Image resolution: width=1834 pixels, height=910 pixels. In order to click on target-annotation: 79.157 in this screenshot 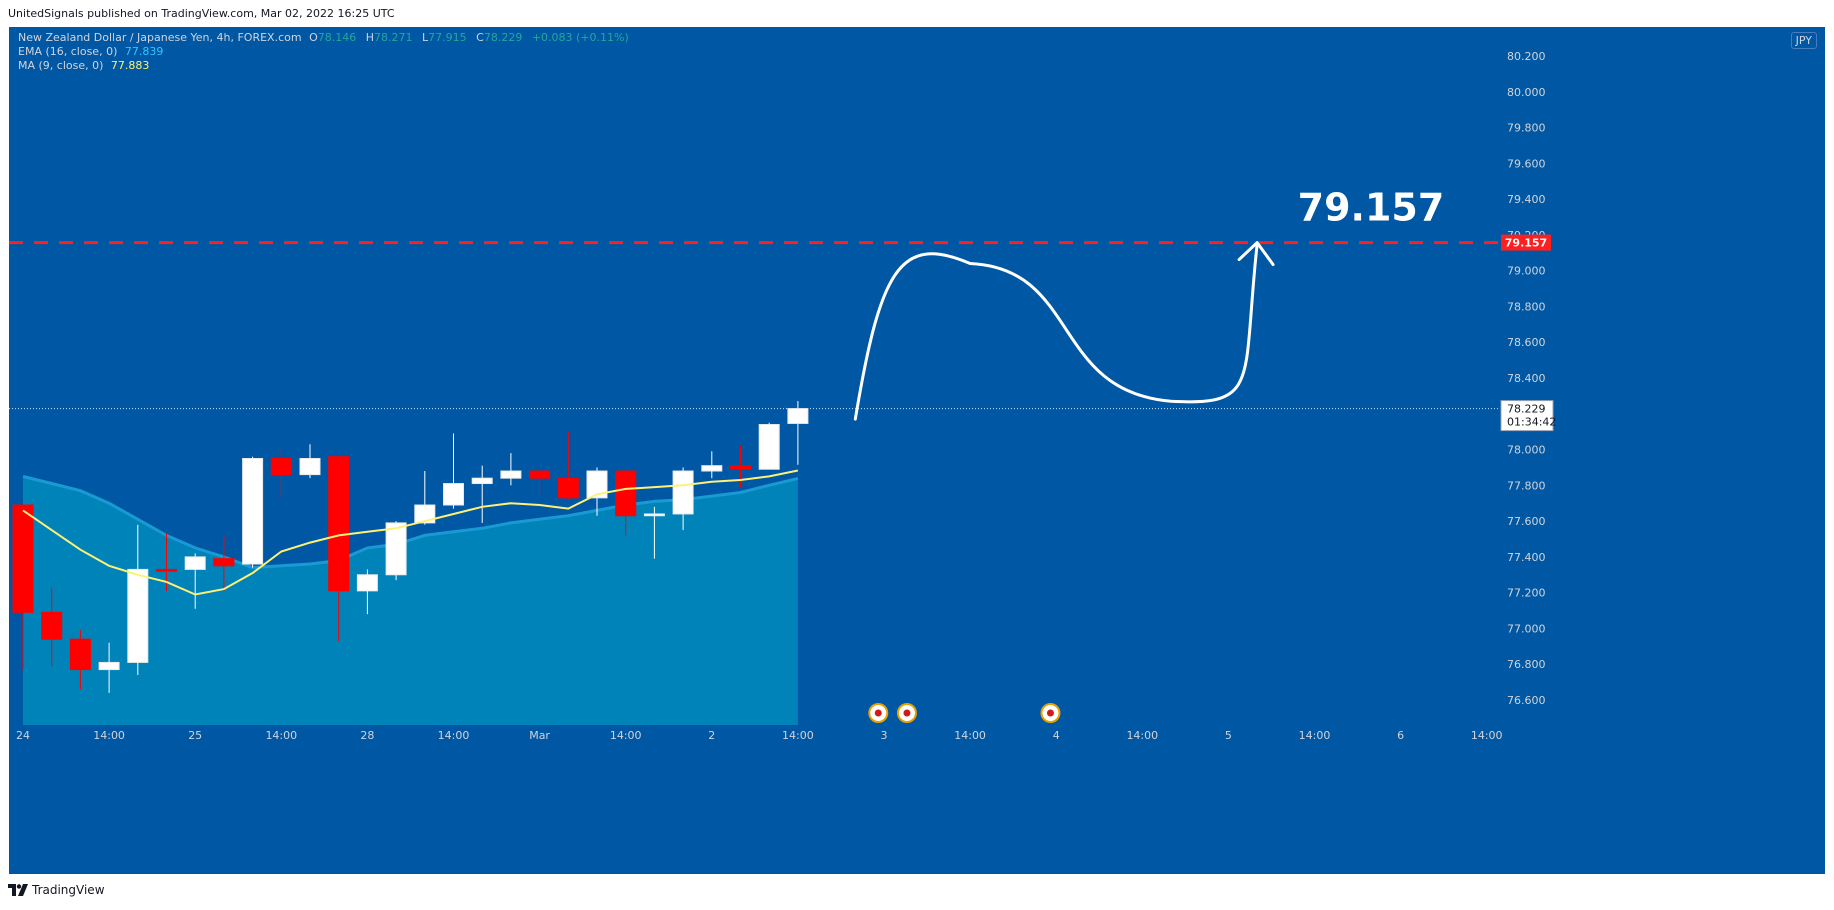, I will do `click(1371, 208)`.